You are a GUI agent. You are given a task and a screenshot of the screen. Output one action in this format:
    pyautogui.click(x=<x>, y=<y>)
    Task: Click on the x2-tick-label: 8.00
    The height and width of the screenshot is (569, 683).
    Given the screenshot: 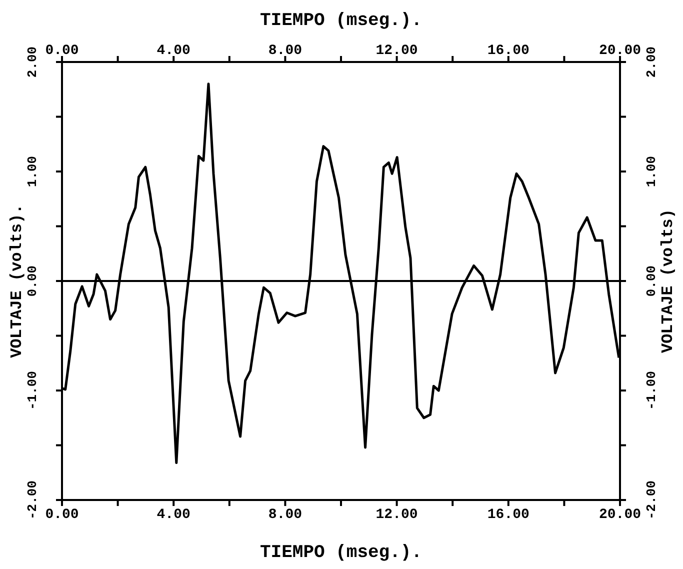 What is the action you would take?
    pyautogui.click(x=285, y=514)
    